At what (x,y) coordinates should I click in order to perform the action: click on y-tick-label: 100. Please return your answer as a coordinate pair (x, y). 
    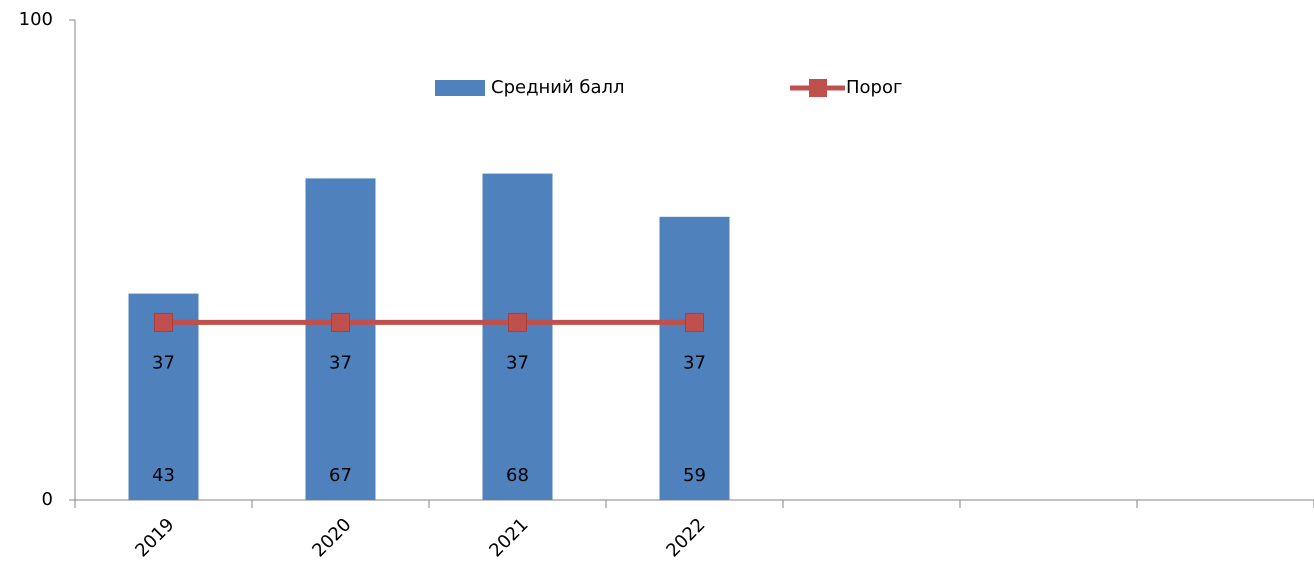
    Looking at the image, I should click on (36, 19).